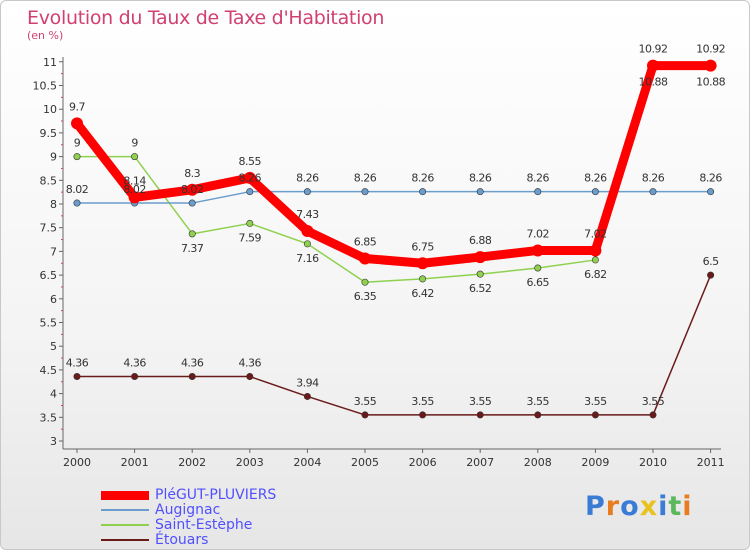  Describe the element at coordinates (49, 370) in the screenshot. I see `y-tick-label: 4.5` at that location.